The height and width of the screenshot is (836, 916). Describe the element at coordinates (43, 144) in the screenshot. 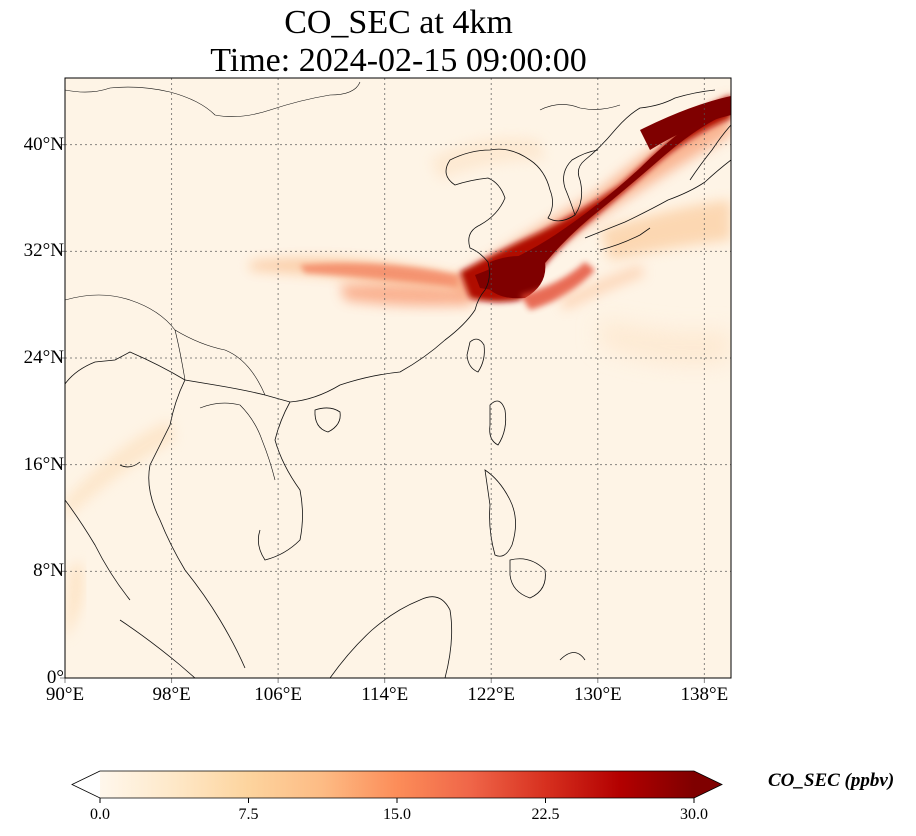

I see `lat-tick-label: 40°N` at that location.